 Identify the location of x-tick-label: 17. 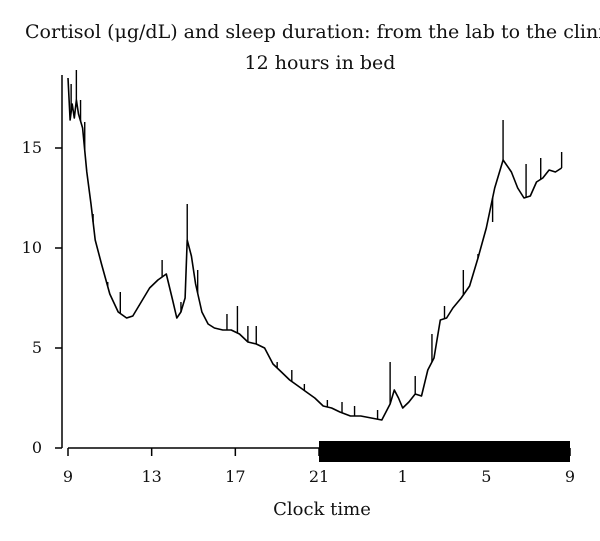
(235, 476).